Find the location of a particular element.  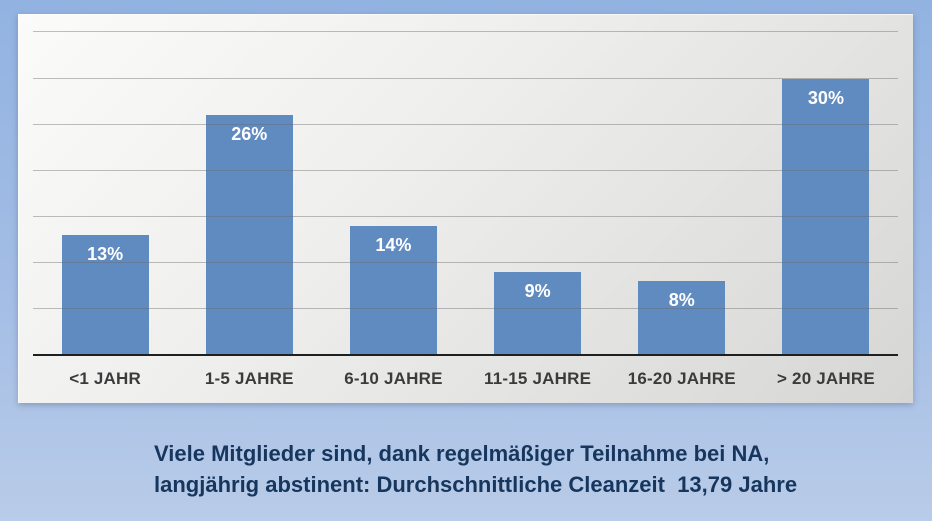

bar-value-label: 14% is located at coordinates (393, 244).